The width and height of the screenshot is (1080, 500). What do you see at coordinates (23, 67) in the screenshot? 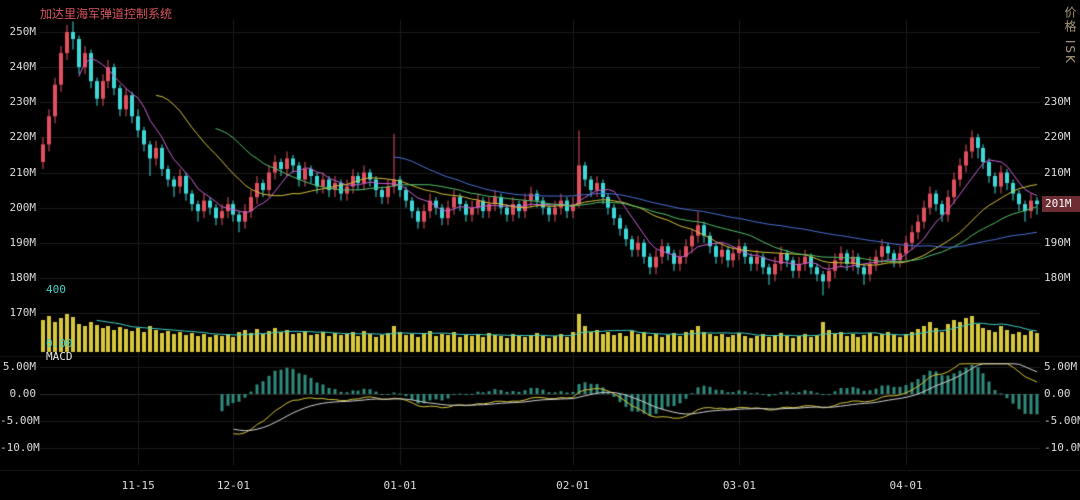
I see `price-axis-label-left: 240M` at bounding box center [23, 67].